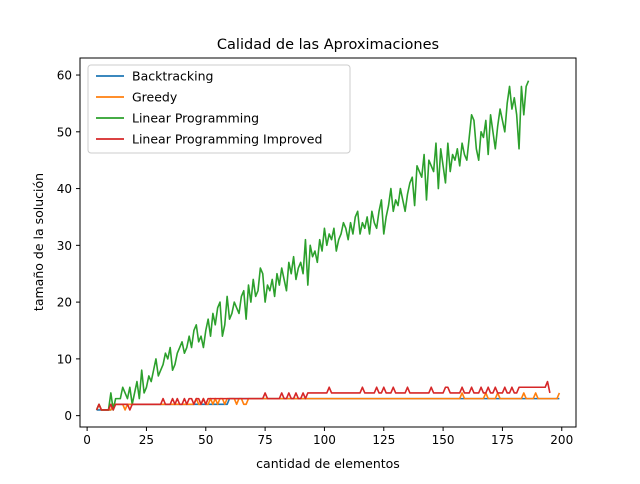  What do you see at coordinates (328, 45) in the screenshot?
I see `chart-title: Calidad de las Aproximaciones` at bounding box center [328, 45].